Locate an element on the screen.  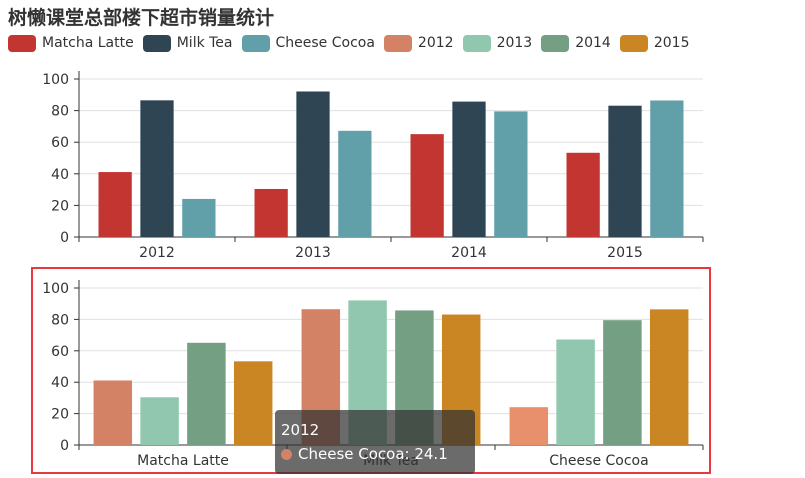
bar-top-2015-cheese-cocoa is located at coordinates (667, 168).